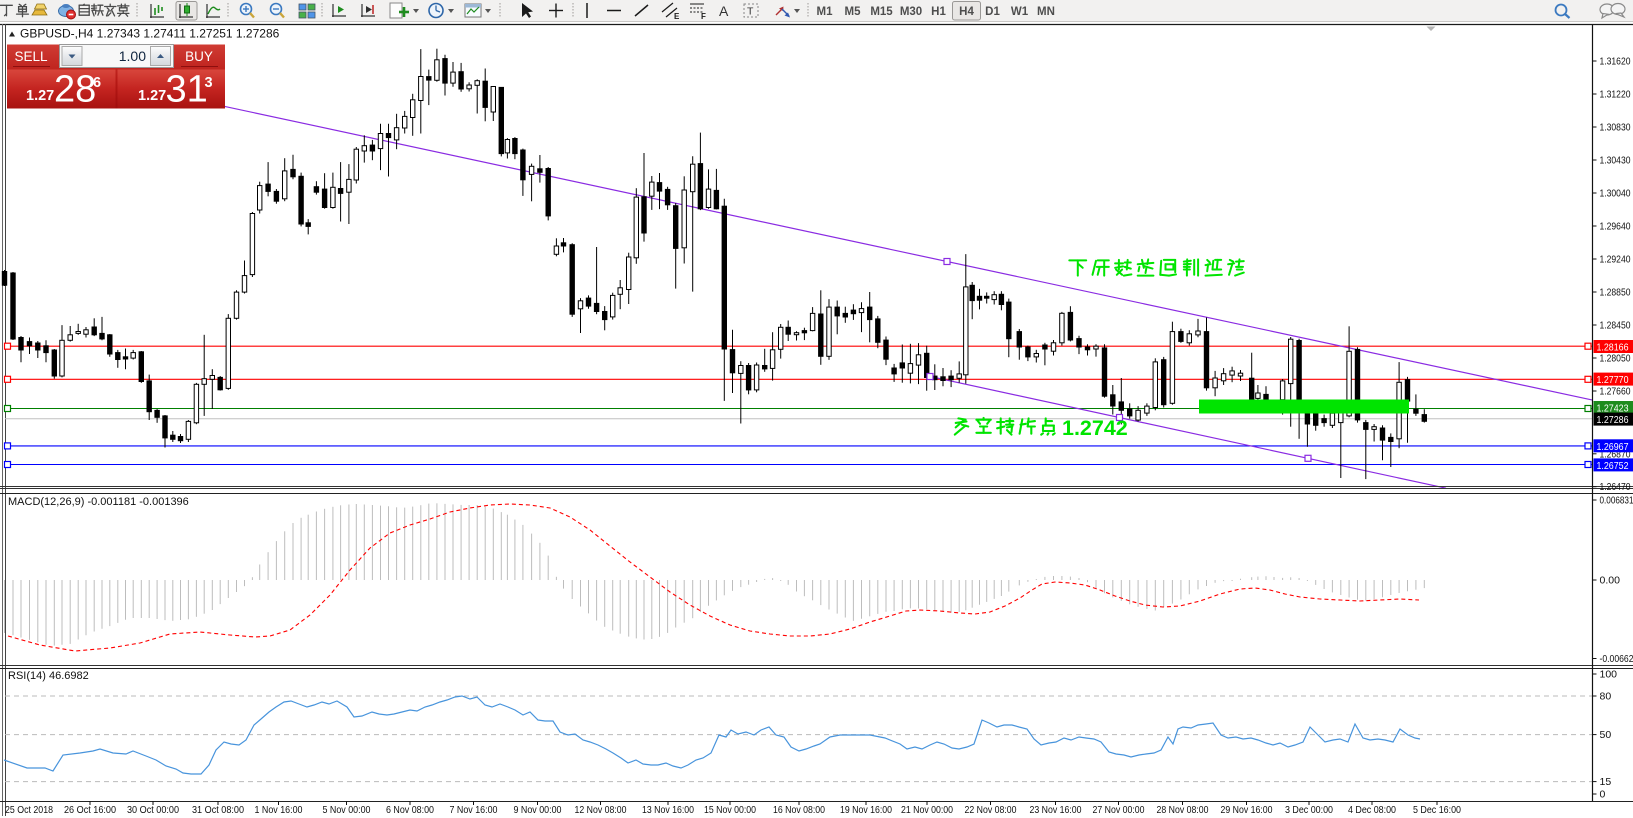  What do you see at coordinates (1616, 659) in the screenshot?
I see `svg-text: -0.00662` at bounding box center [1616, 659].